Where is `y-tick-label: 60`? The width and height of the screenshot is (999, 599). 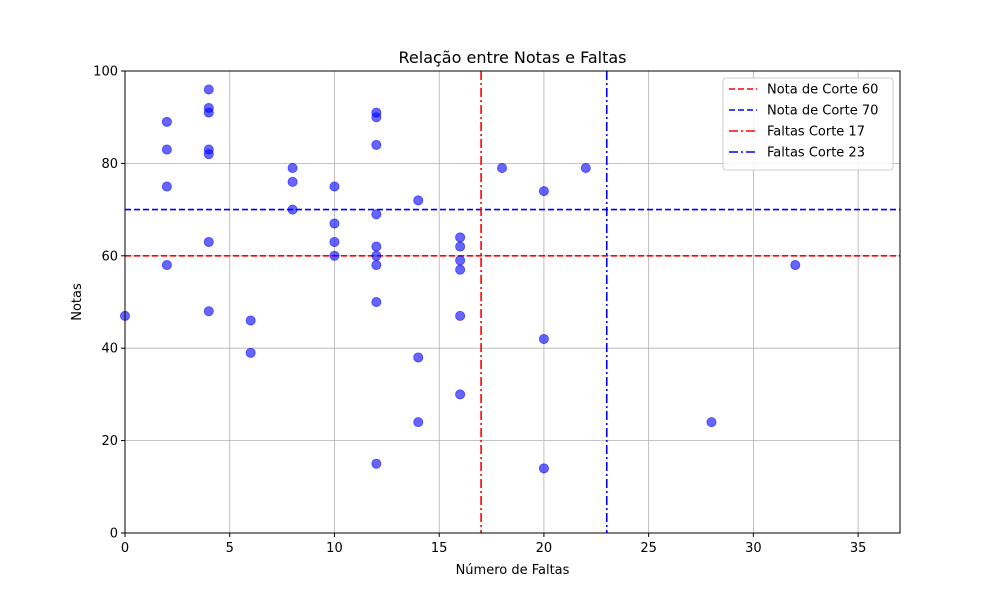 y-tick-label: 60 is located at coordinates (109, 256).